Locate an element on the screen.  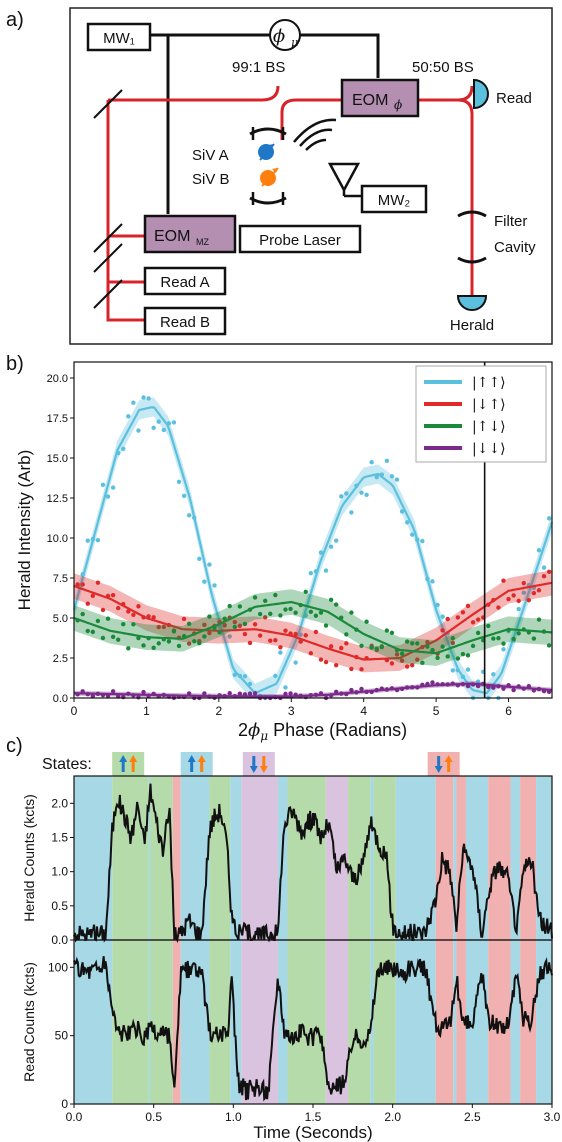
panel-c-label: c) is located at coordinates (14, 746).